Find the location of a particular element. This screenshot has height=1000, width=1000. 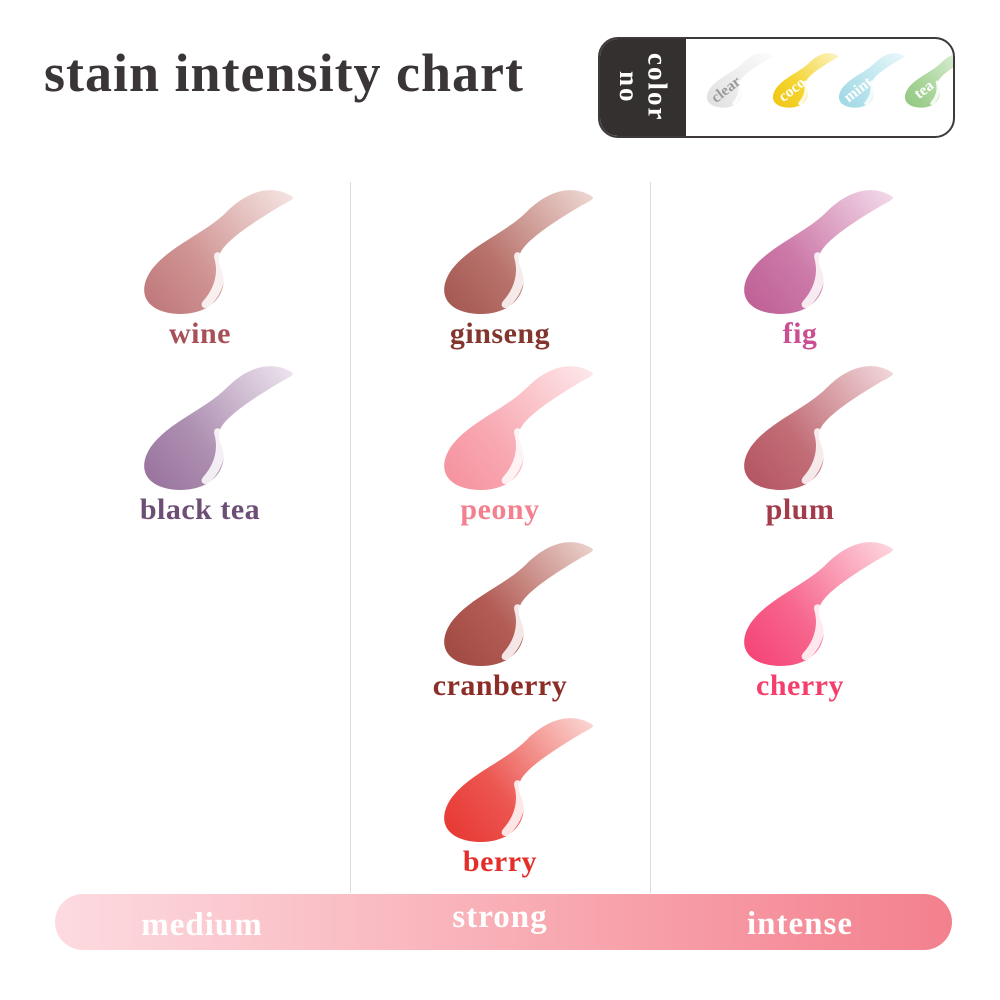

scale-label-medium: medium is located at coordinates (202, 925).